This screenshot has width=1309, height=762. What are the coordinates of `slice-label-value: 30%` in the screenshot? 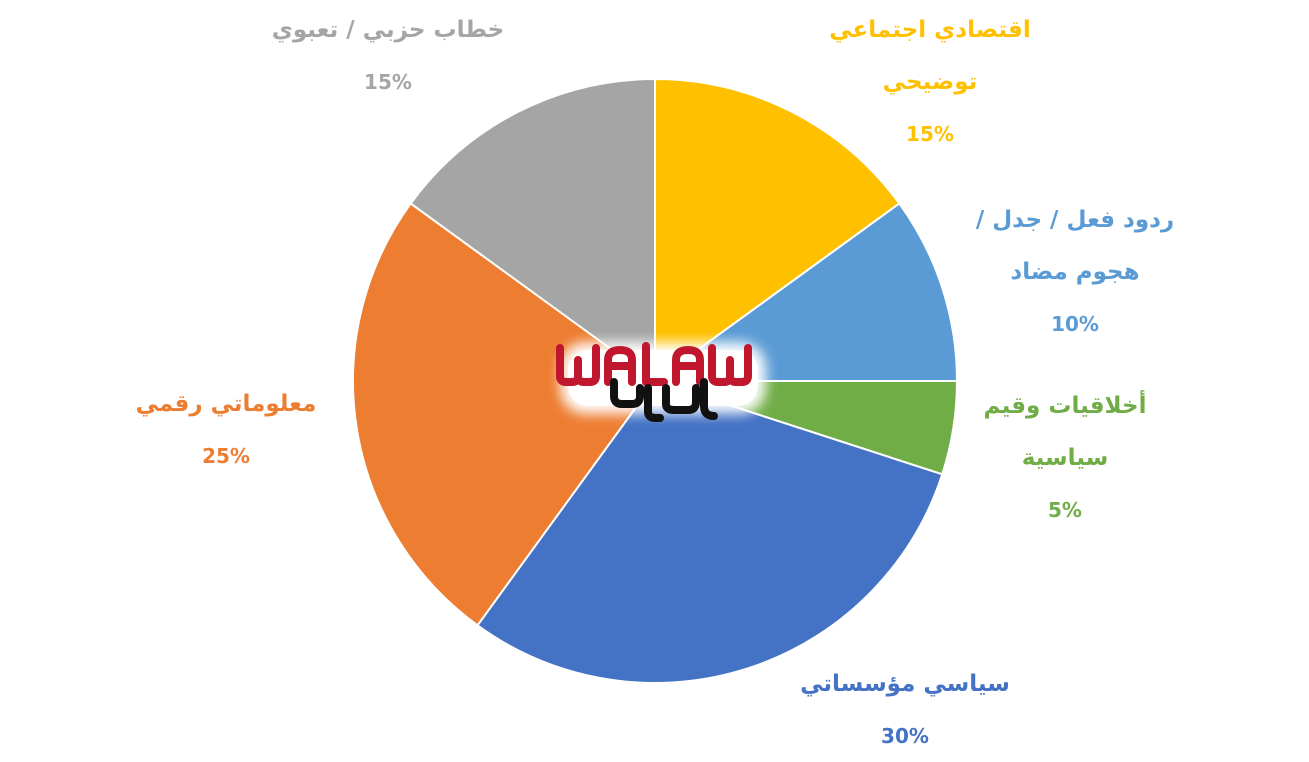 It's located at (905, 736).